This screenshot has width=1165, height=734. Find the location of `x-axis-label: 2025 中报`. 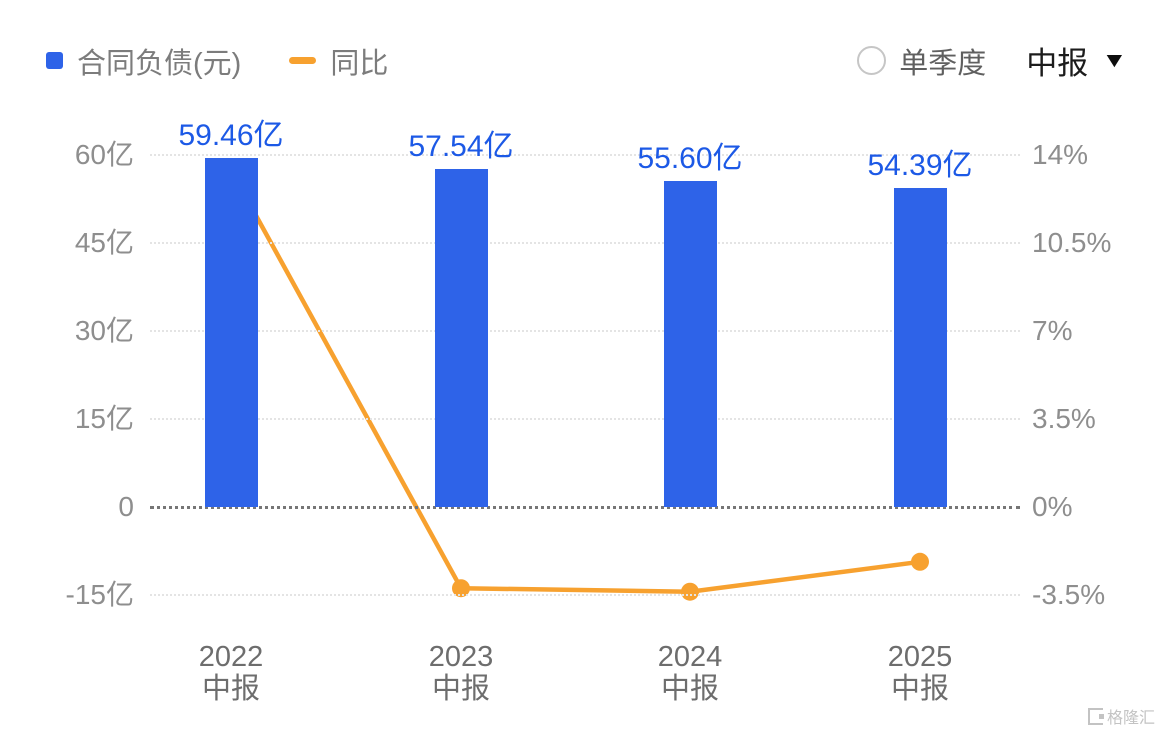

x-axis-label: 2025 中报 is located at coordinates (920, 673).